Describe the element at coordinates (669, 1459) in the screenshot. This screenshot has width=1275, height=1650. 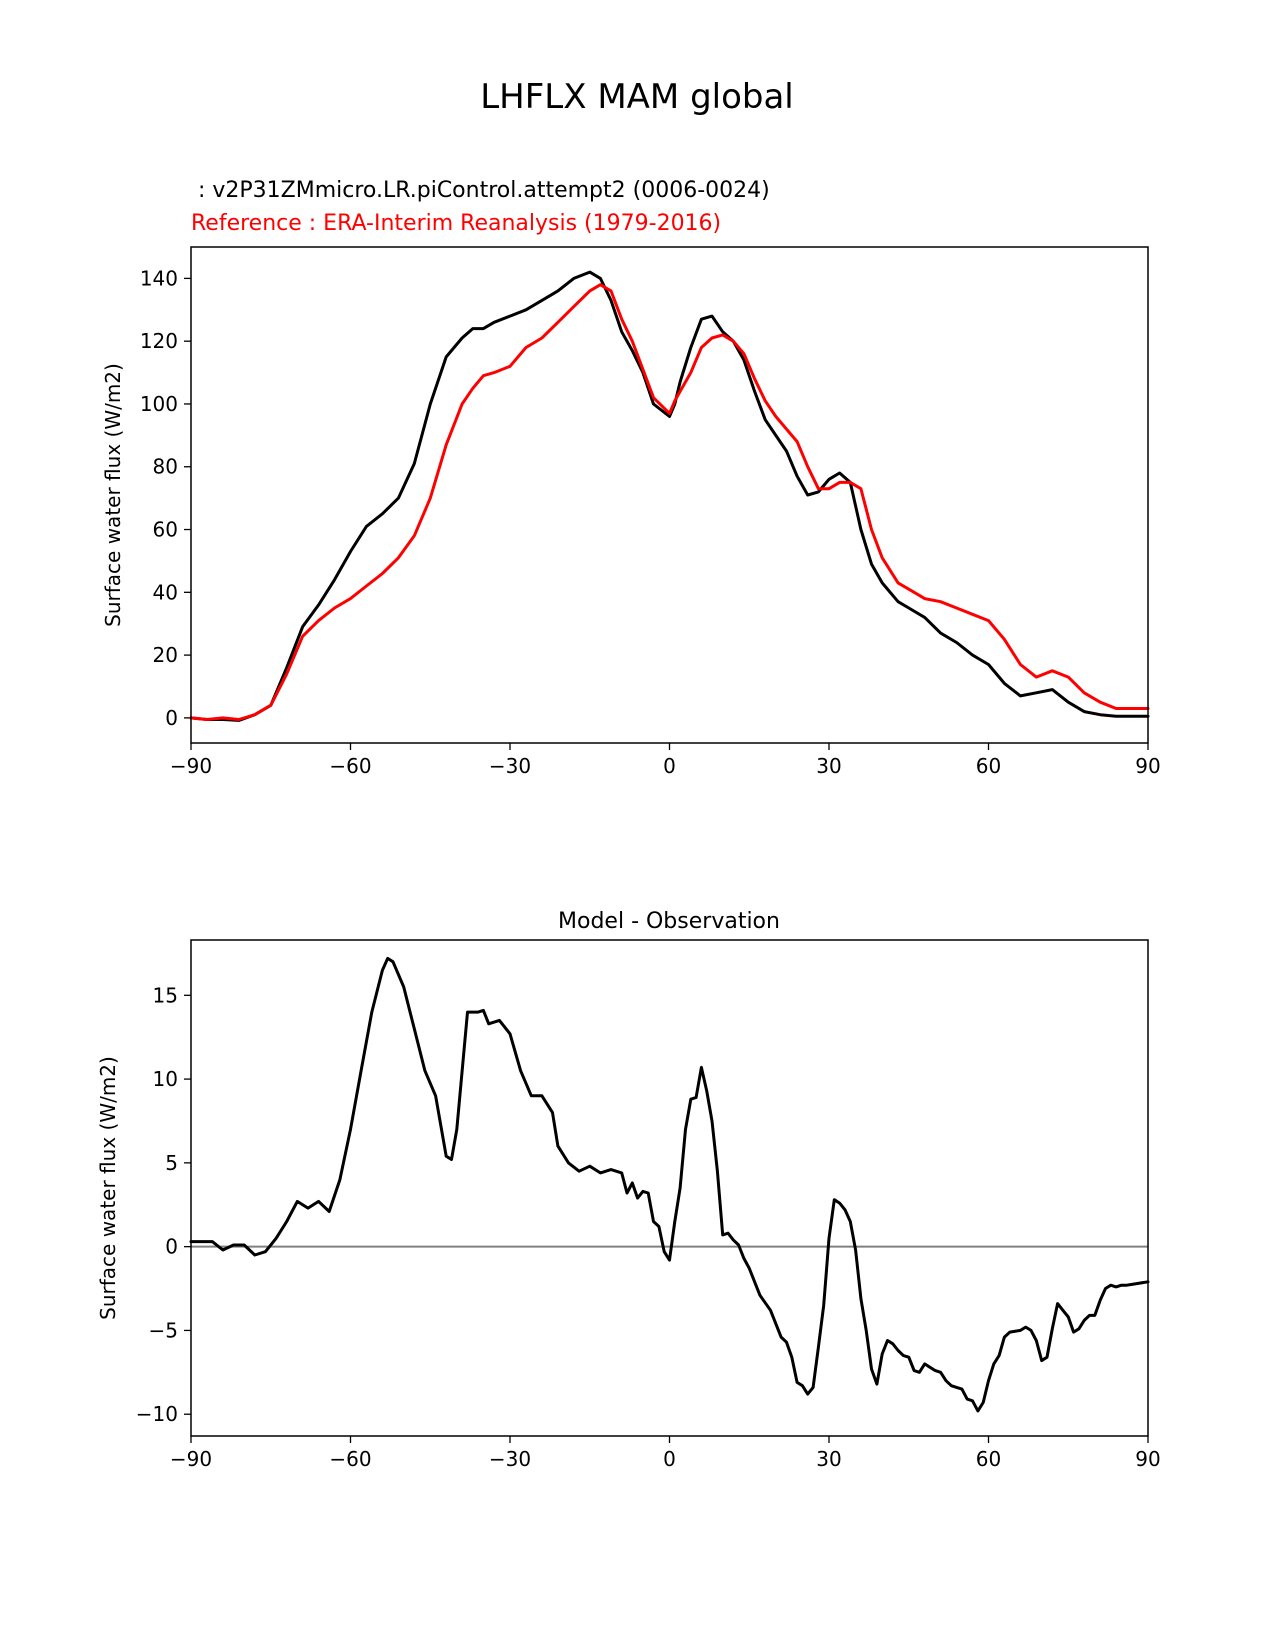
I see `bottom-x-tick-label: 0` at that location.